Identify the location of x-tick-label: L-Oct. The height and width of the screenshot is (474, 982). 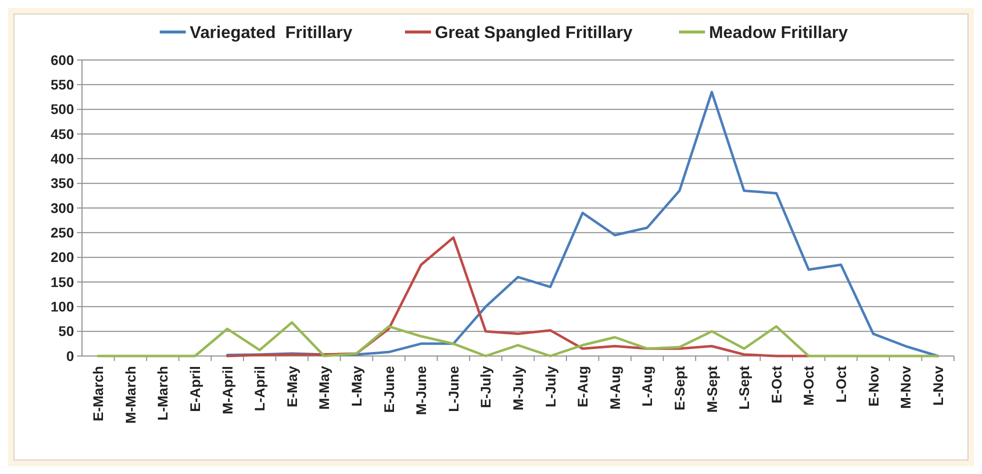
(840, 384).